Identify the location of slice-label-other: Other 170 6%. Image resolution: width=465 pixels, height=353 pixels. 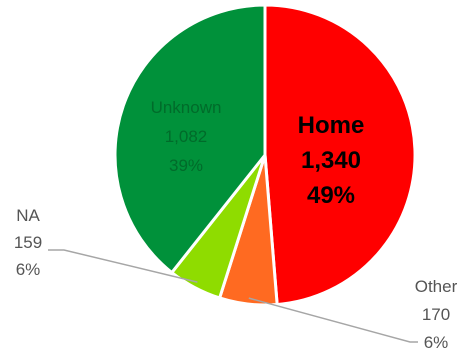
(436, 314).